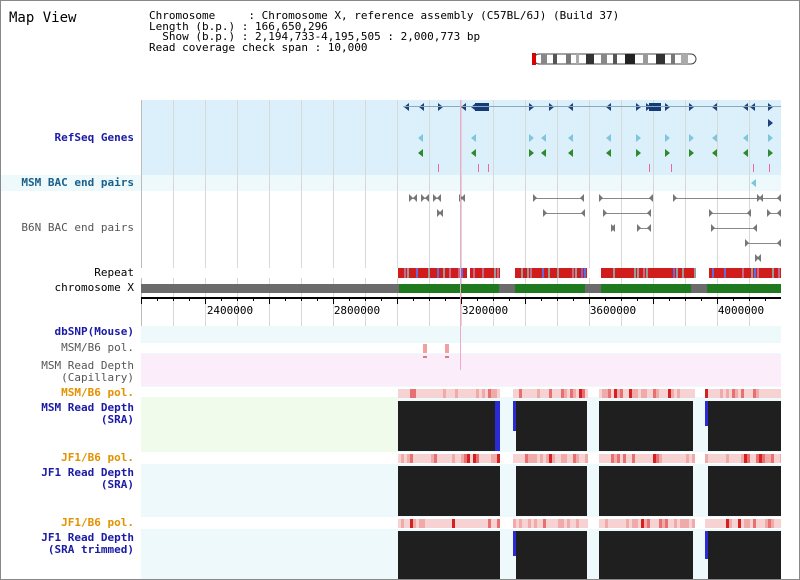 This screenshot has height=580, width=800. I want to click on refseq-genes-track, so click(592, 145).